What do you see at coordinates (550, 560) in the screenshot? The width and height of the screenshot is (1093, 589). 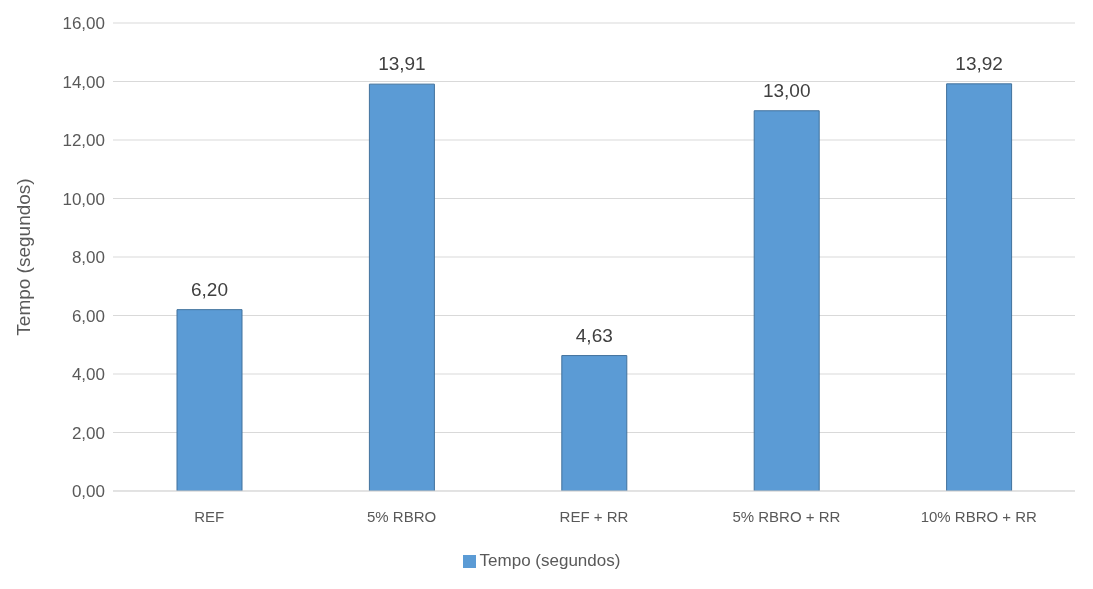 I see `legend-label: Tempo (segundos)` at bounding box center [550, 560].